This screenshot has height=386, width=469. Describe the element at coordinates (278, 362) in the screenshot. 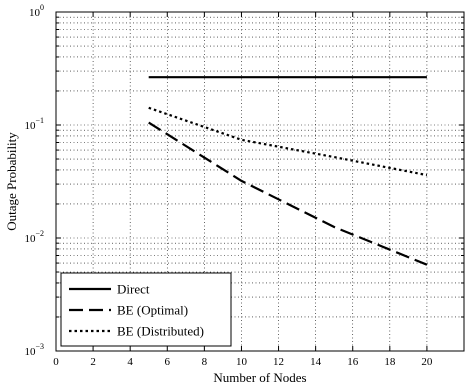

I see `x-tick-label: 12` at that location.